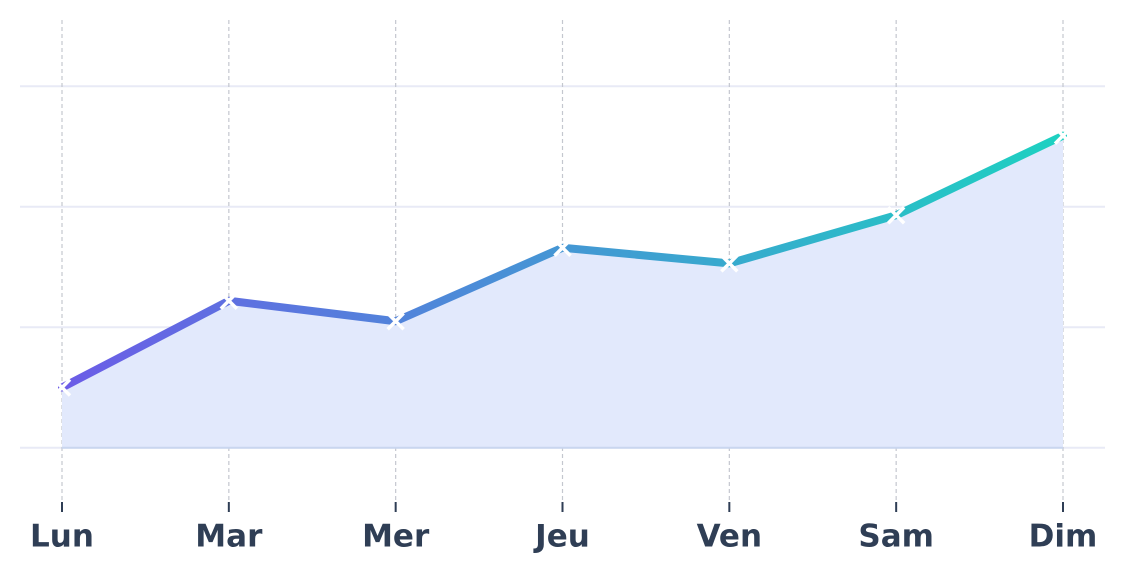 This screenshot has width=1124, height=579. I want to click on x-tick-label: Lun, so click(62, 537).